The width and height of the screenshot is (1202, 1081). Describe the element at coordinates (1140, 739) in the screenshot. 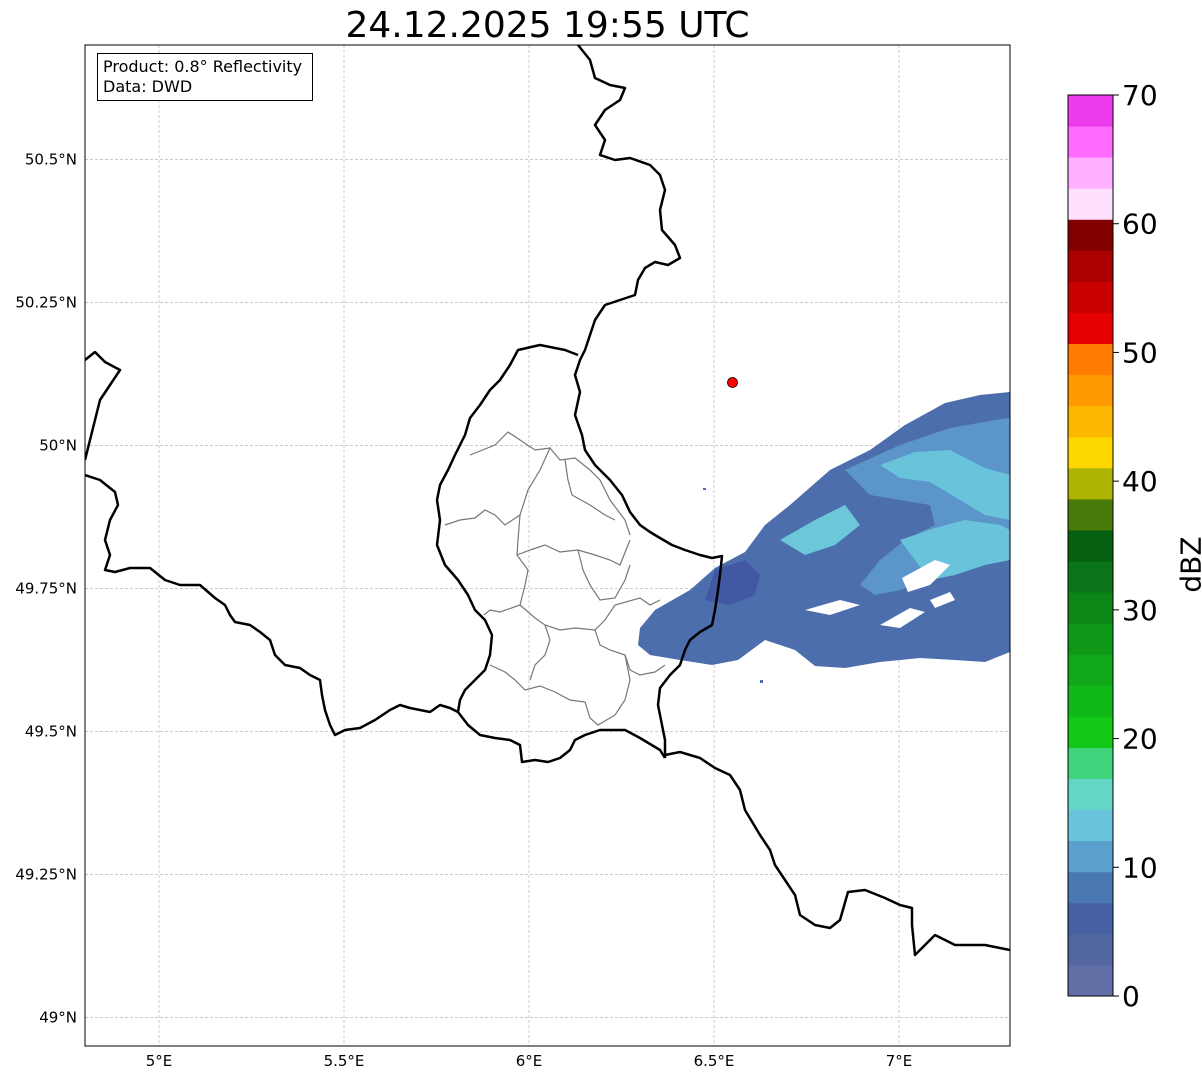

I see `colorbar-tick-label: 20` at that location.